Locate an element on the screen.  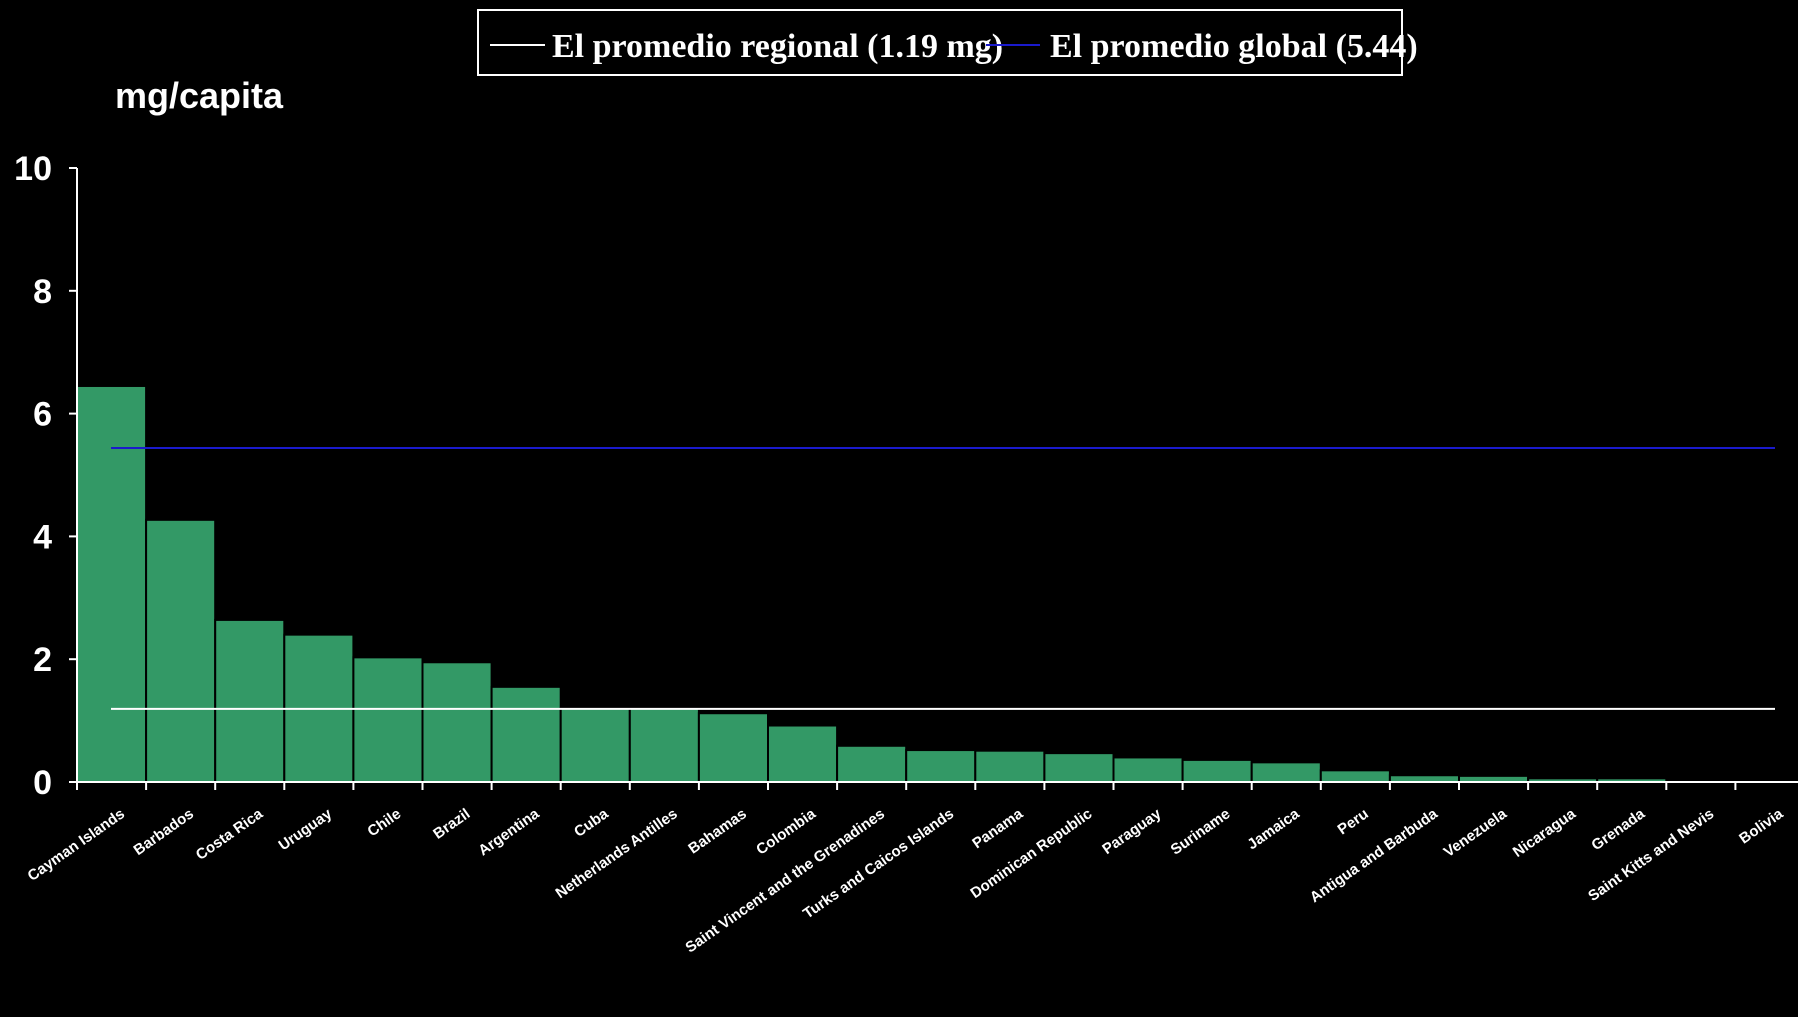
x-tick-label: Colombia is located at coordinates (786, 831).